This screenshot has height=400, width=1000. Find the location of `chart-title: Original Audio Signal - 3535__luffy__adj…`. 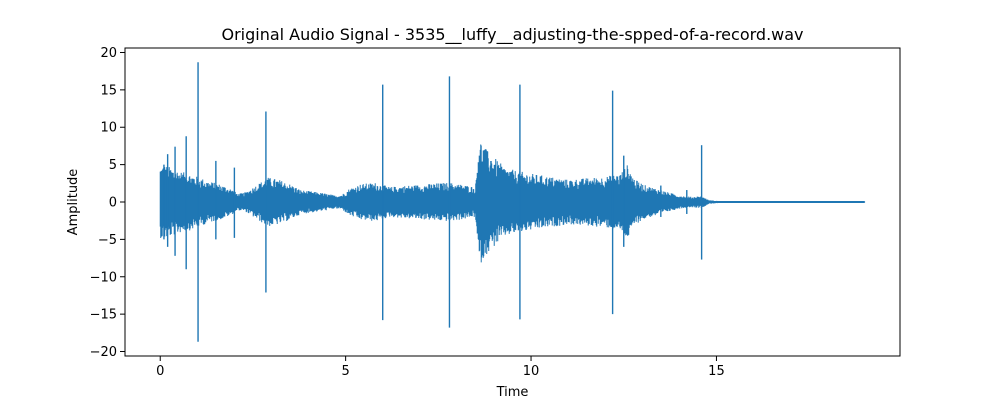

chart-title: Original Audio Signal - 3535__luffy__adj… is located at coordinates (512, 35).